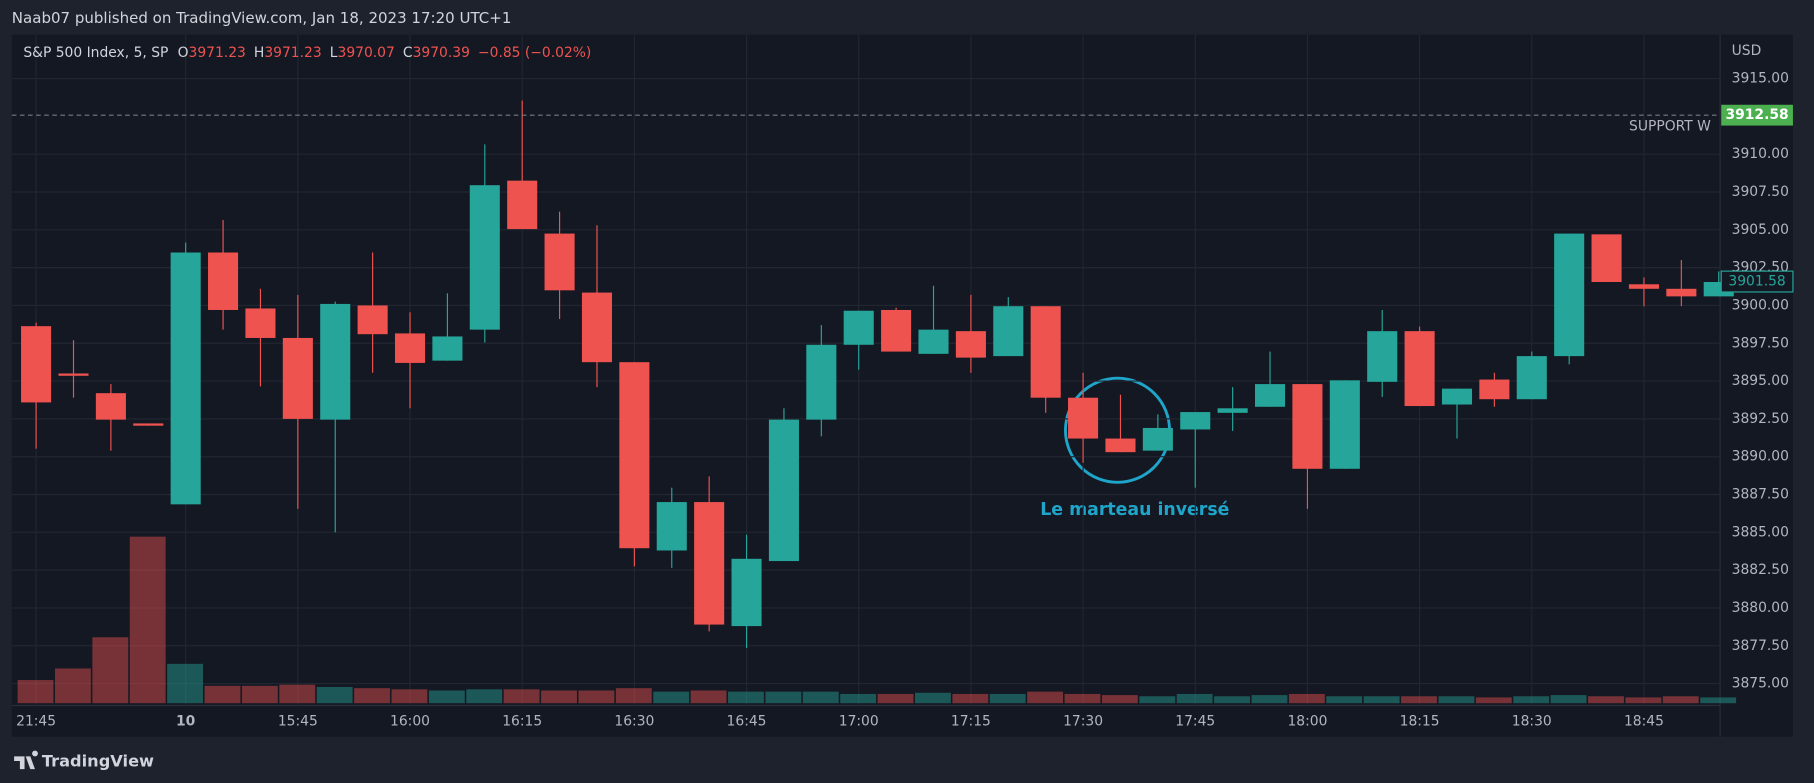 This screenshot has width=1814, height=783. What do you see at coordinates (36, 722) in the screenshot?
I see `x-tick-label: 21:45` at bounding box center [36, 722].